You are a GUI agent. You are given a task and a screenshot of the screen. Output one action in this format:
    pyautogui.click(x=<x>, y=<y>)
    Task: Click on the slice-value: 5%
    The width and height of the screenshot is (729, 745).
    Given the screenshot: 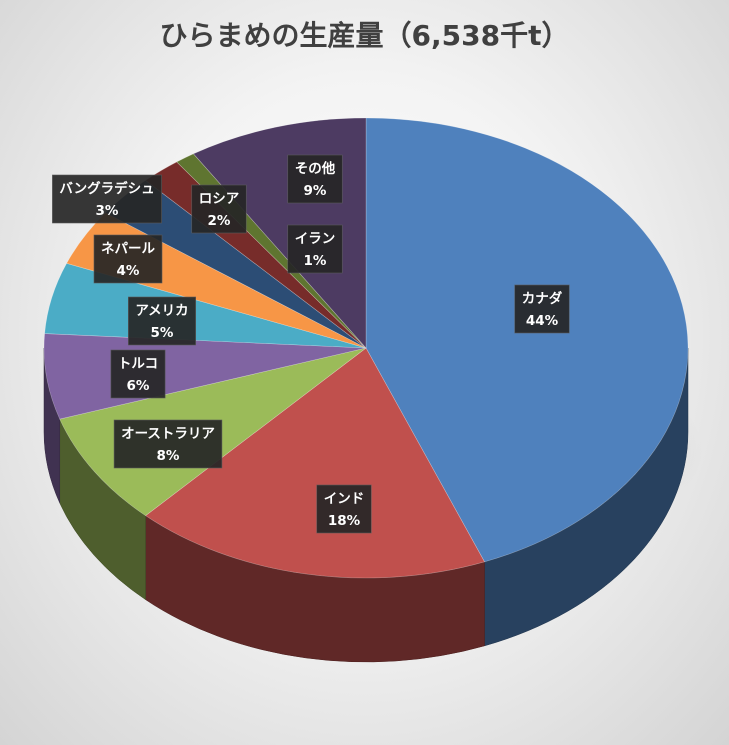 What is the action you would take?
    pyautogui.click(x=162, y=333)
    